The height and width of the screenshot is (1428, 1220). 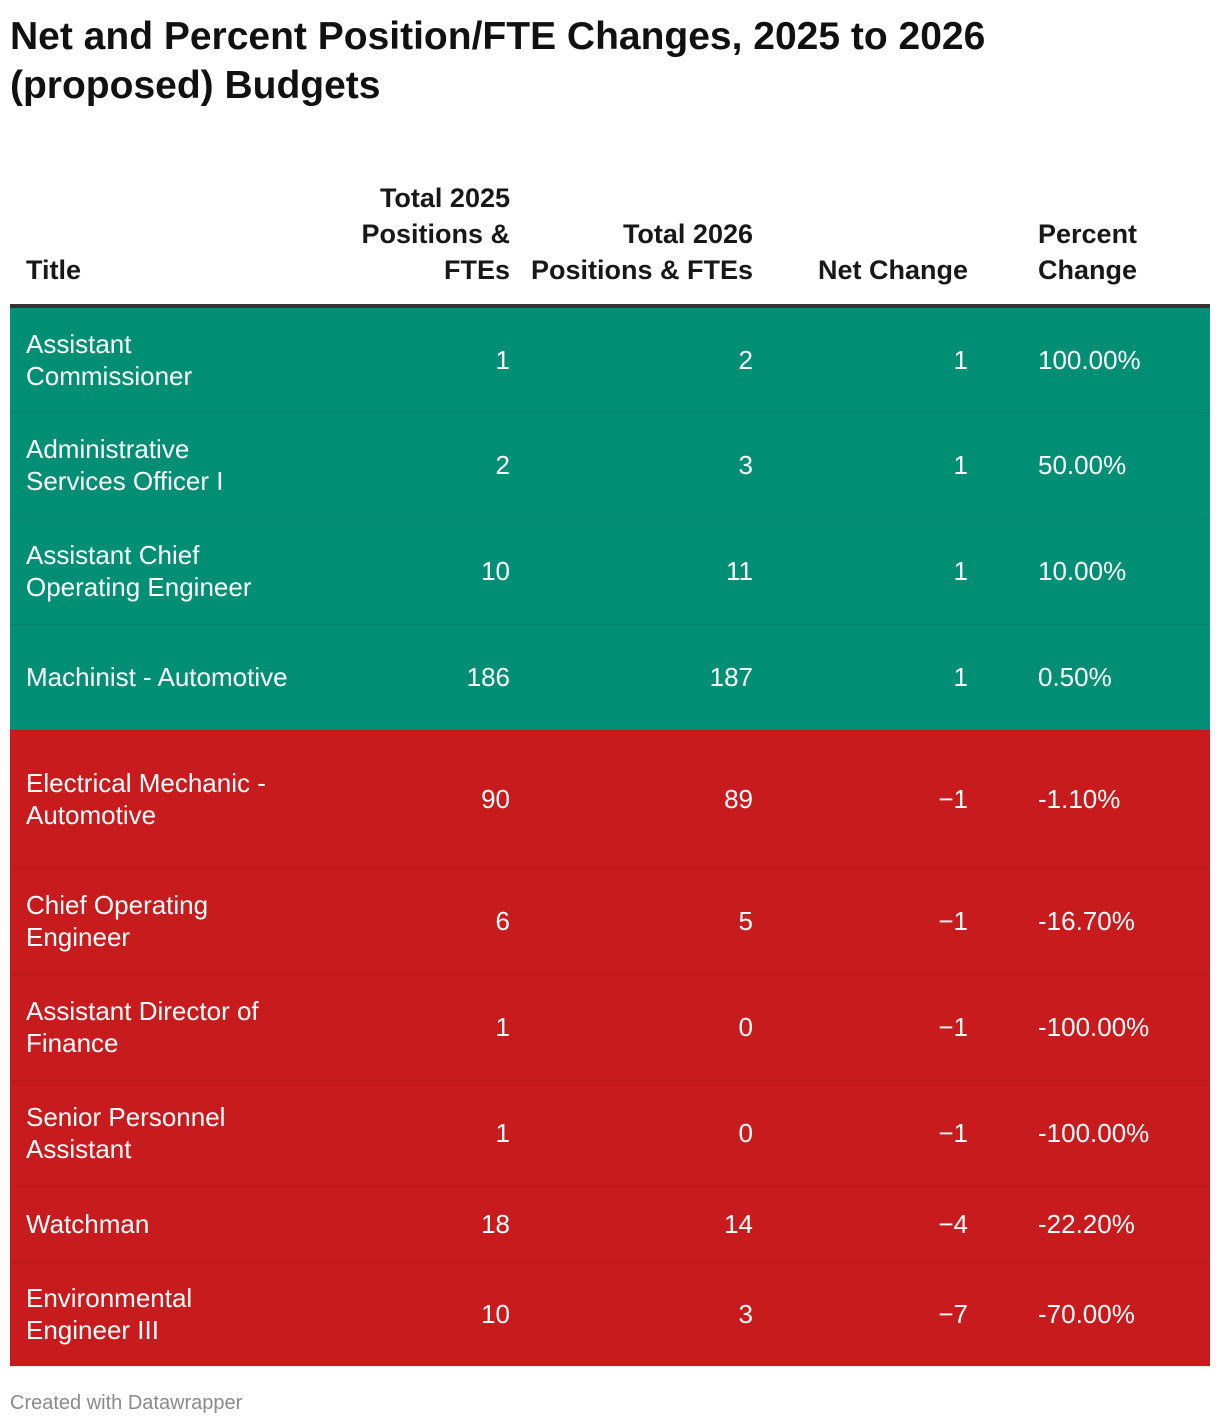 I want to click on cell-title: Senior Personnel Assistant, so click(x=155, y=1133).